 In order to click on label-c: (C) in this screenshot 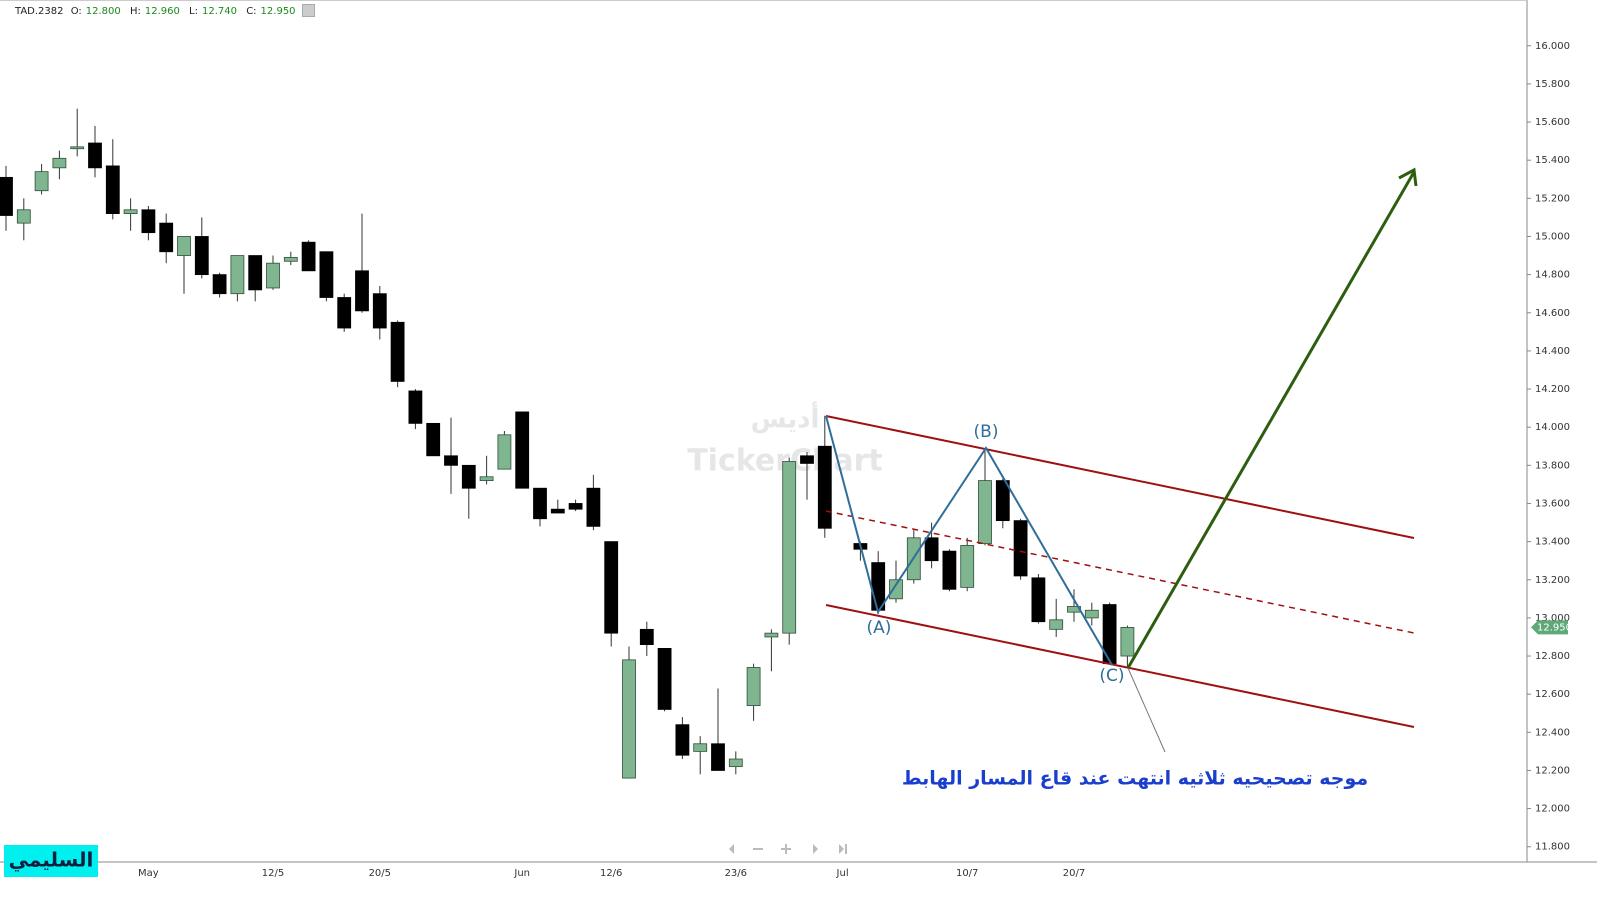, I will do `click(1111, 676)`.